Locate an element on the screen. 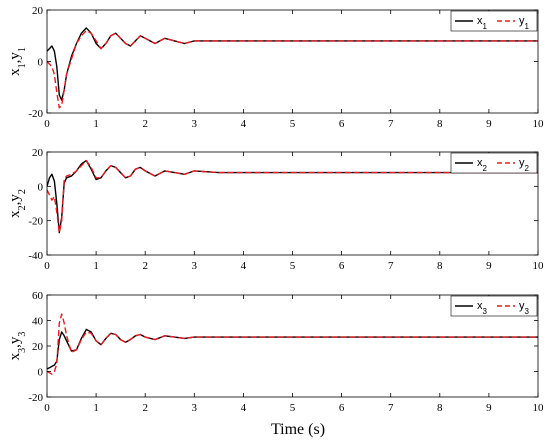 This screenshot has width=550, height=442. legend: x1 y1 is located at coordinates (494, 21).